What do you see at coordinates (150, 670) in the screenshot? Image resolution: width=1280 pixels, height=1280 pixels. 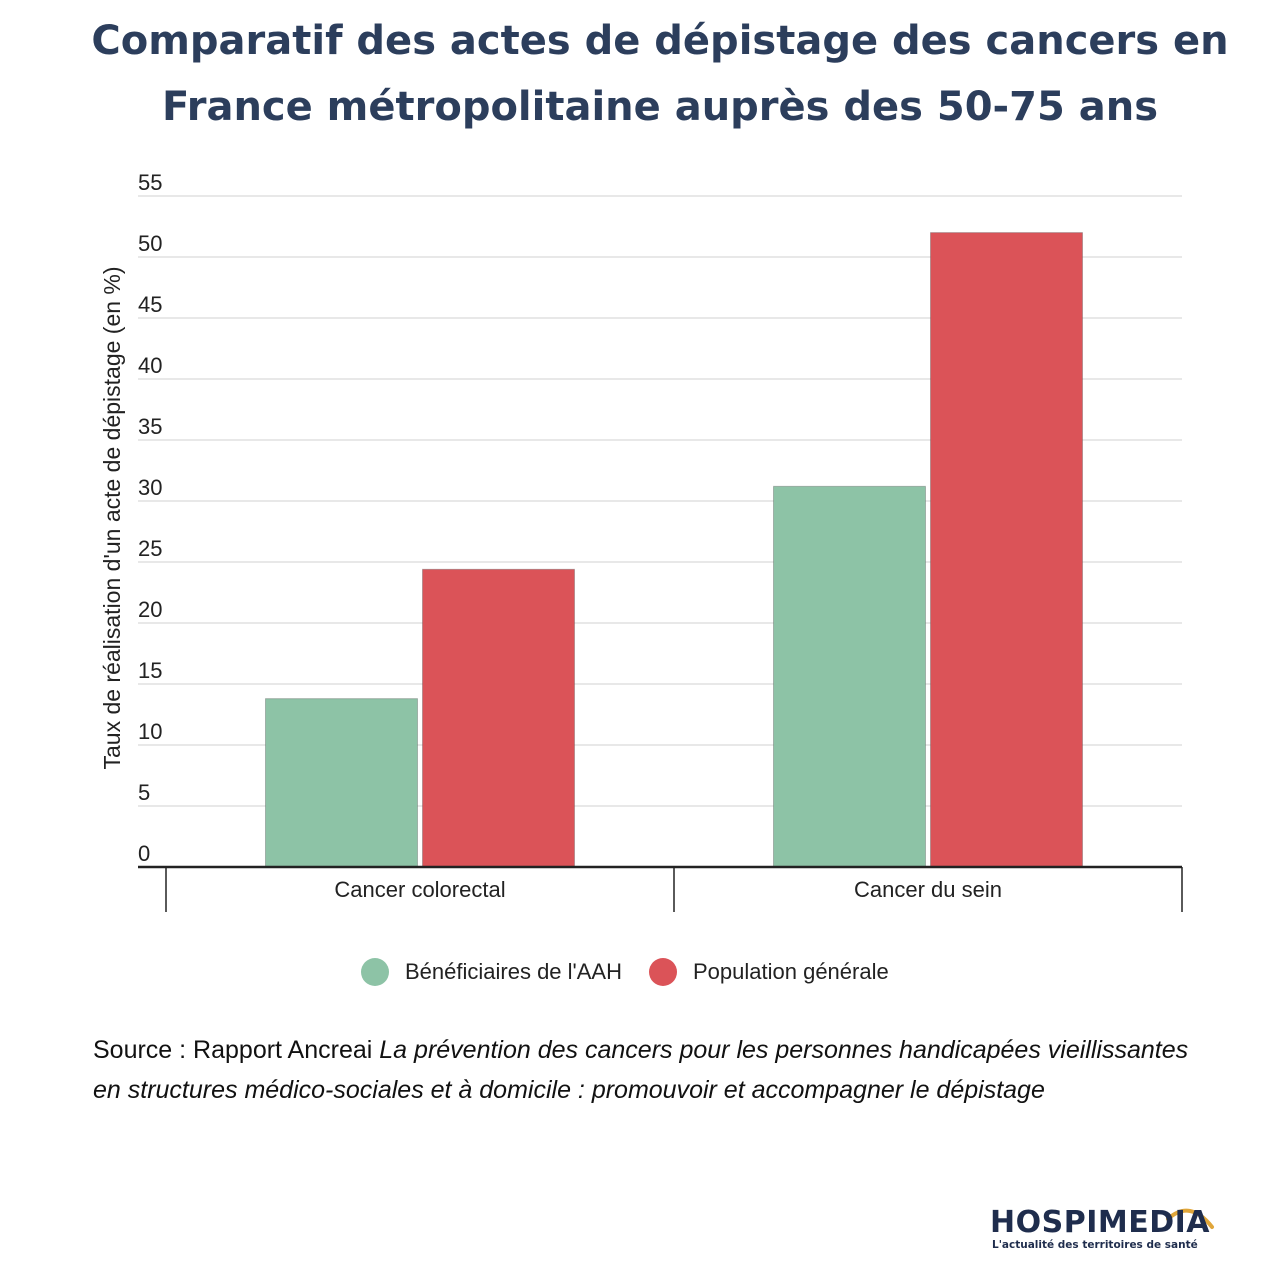 I see `y-tick-label: 15` at bounding box center [150, 670].